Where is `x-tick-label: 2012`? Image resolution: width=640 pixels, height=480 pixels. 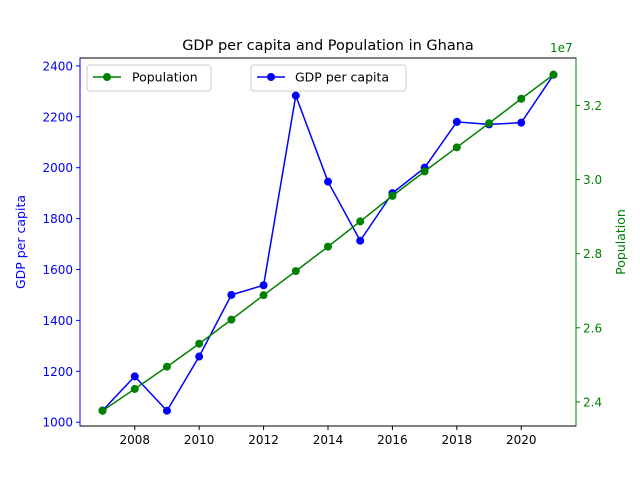
x-tick-label: 2012 is located at coordinates (263, 440).